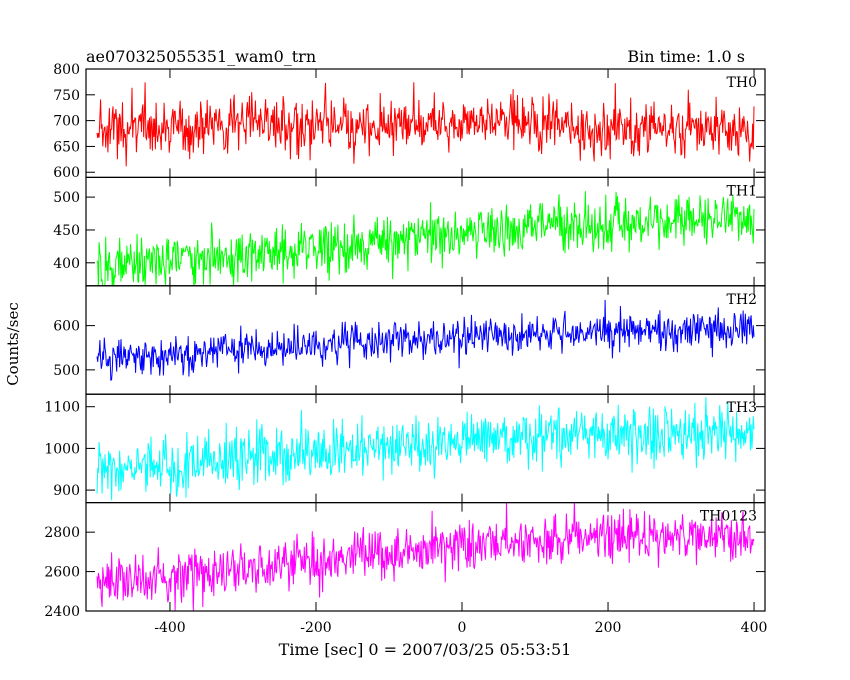 The height and width of the screenshot is (680, 850). What do you see at coordinates (462, 628) in the screenshot?
I see `x-tick-label: 0` at bounding box center [462, 628].